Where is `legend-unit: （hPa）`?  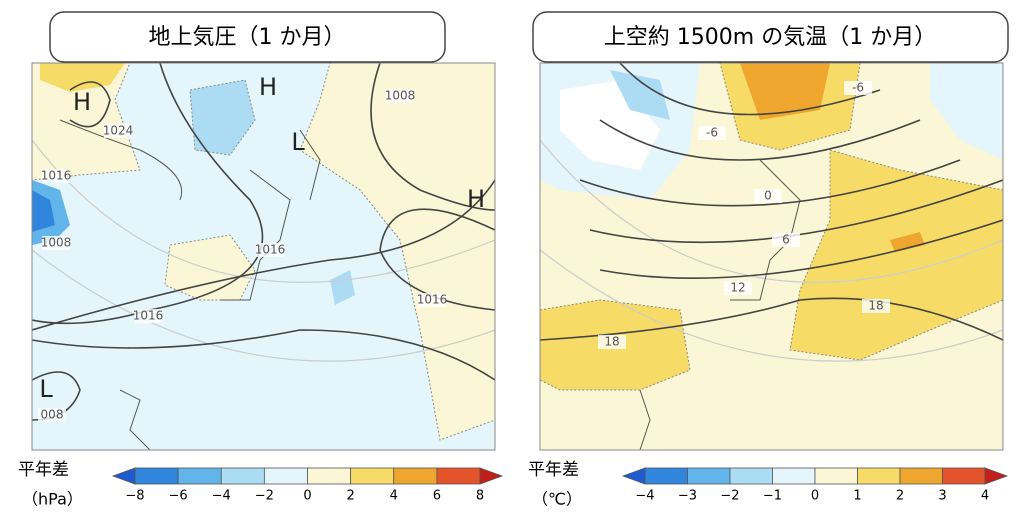 legend-unit: （hPa） is located at coordinates (52, 499).